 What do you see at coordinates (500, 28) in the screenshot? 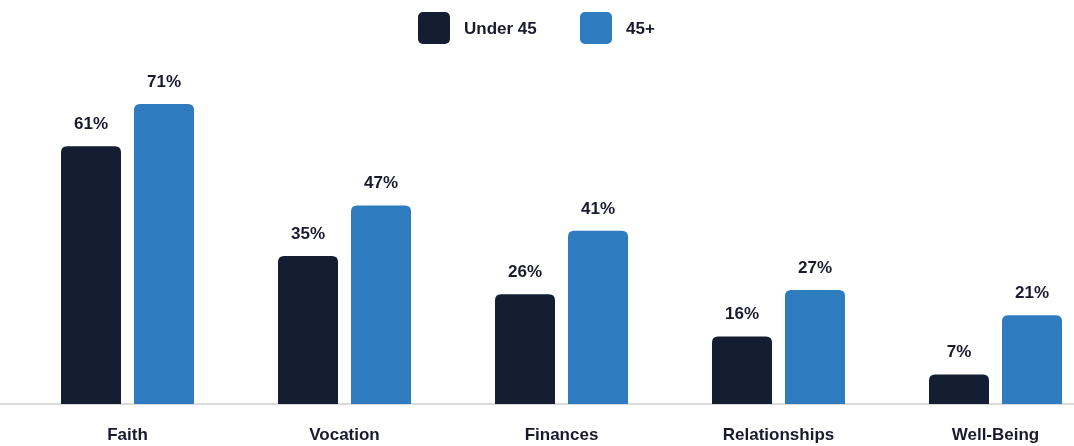
I see `legend-label: Under 45` at bounding box center [500, 28].